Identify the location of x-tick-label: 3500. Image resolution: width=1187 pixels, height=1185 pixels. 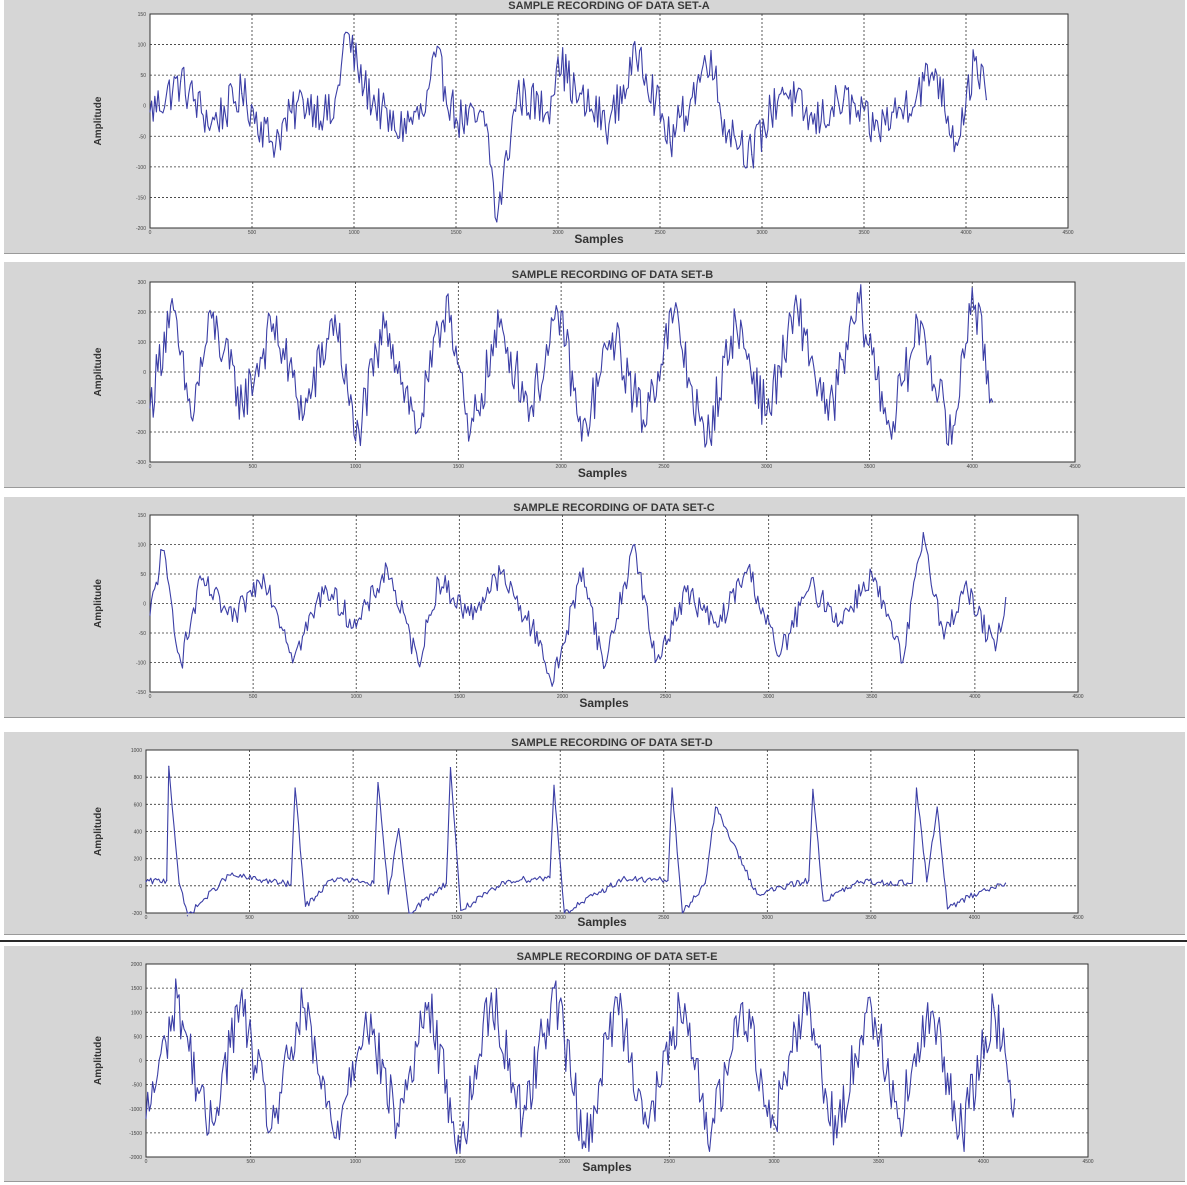
(869, 467).